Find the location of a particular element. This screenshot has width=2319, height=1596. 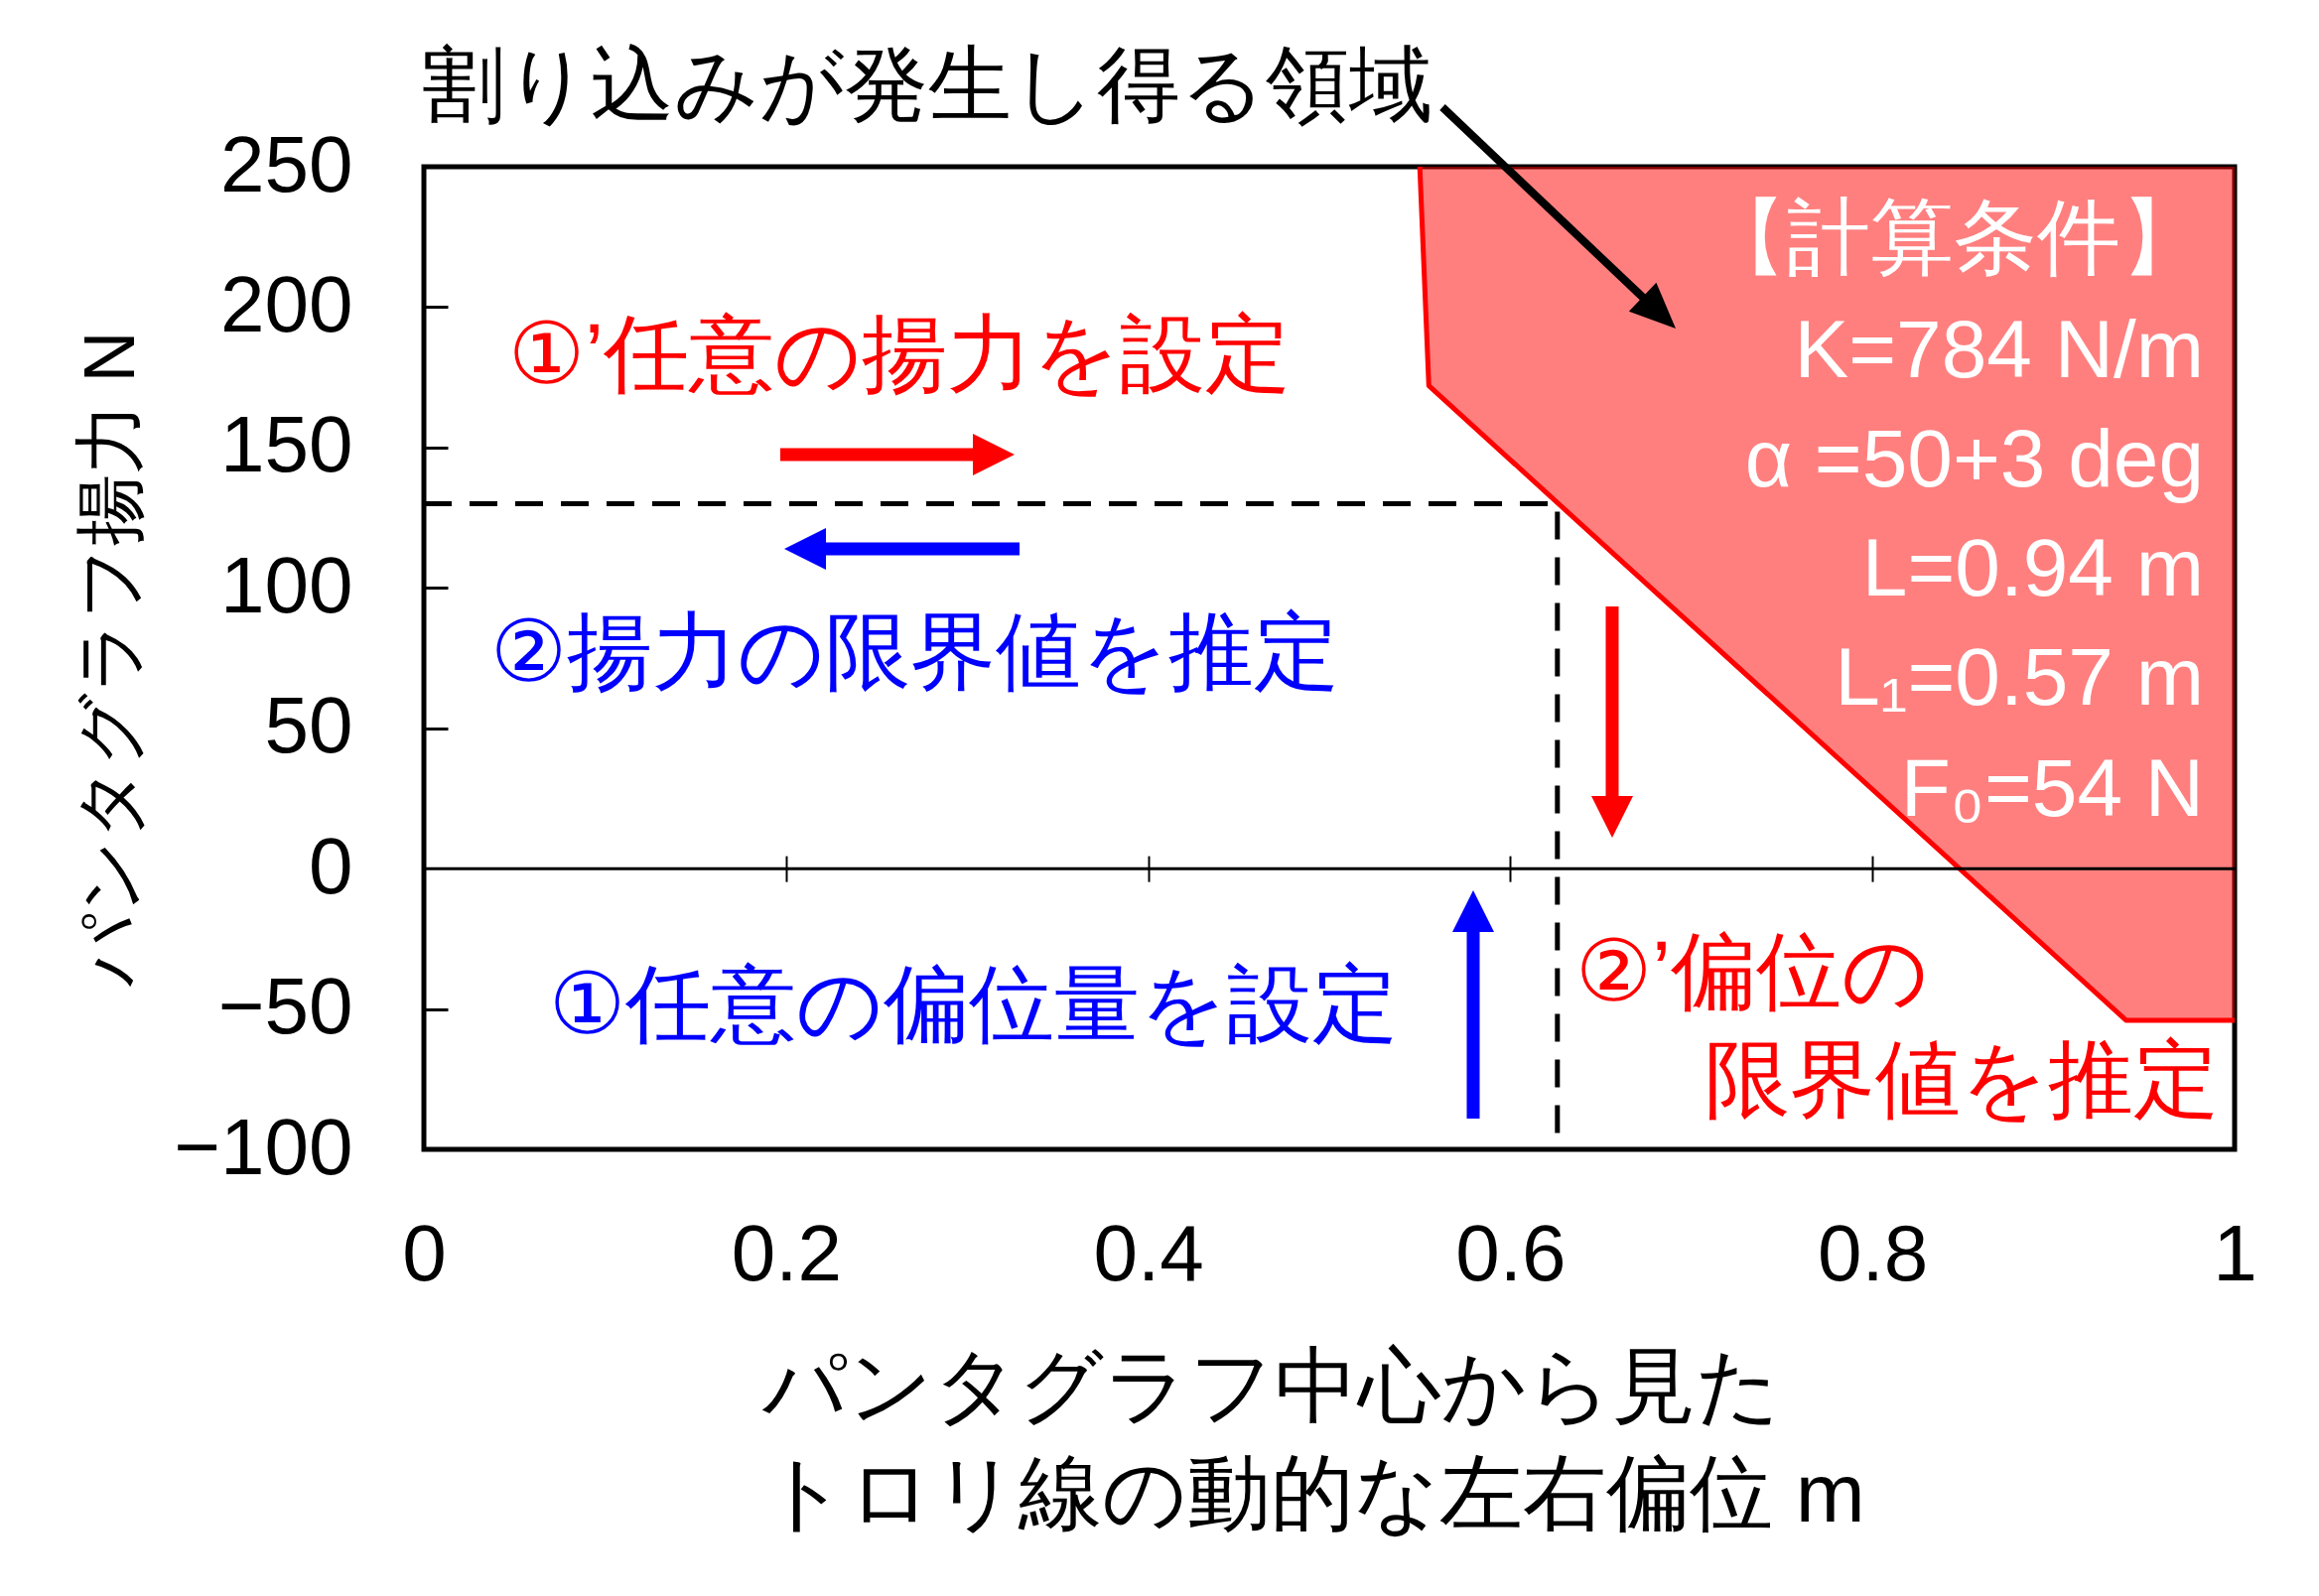

x-tick-label: 0.6 is located at coordinates (1511, 1252).